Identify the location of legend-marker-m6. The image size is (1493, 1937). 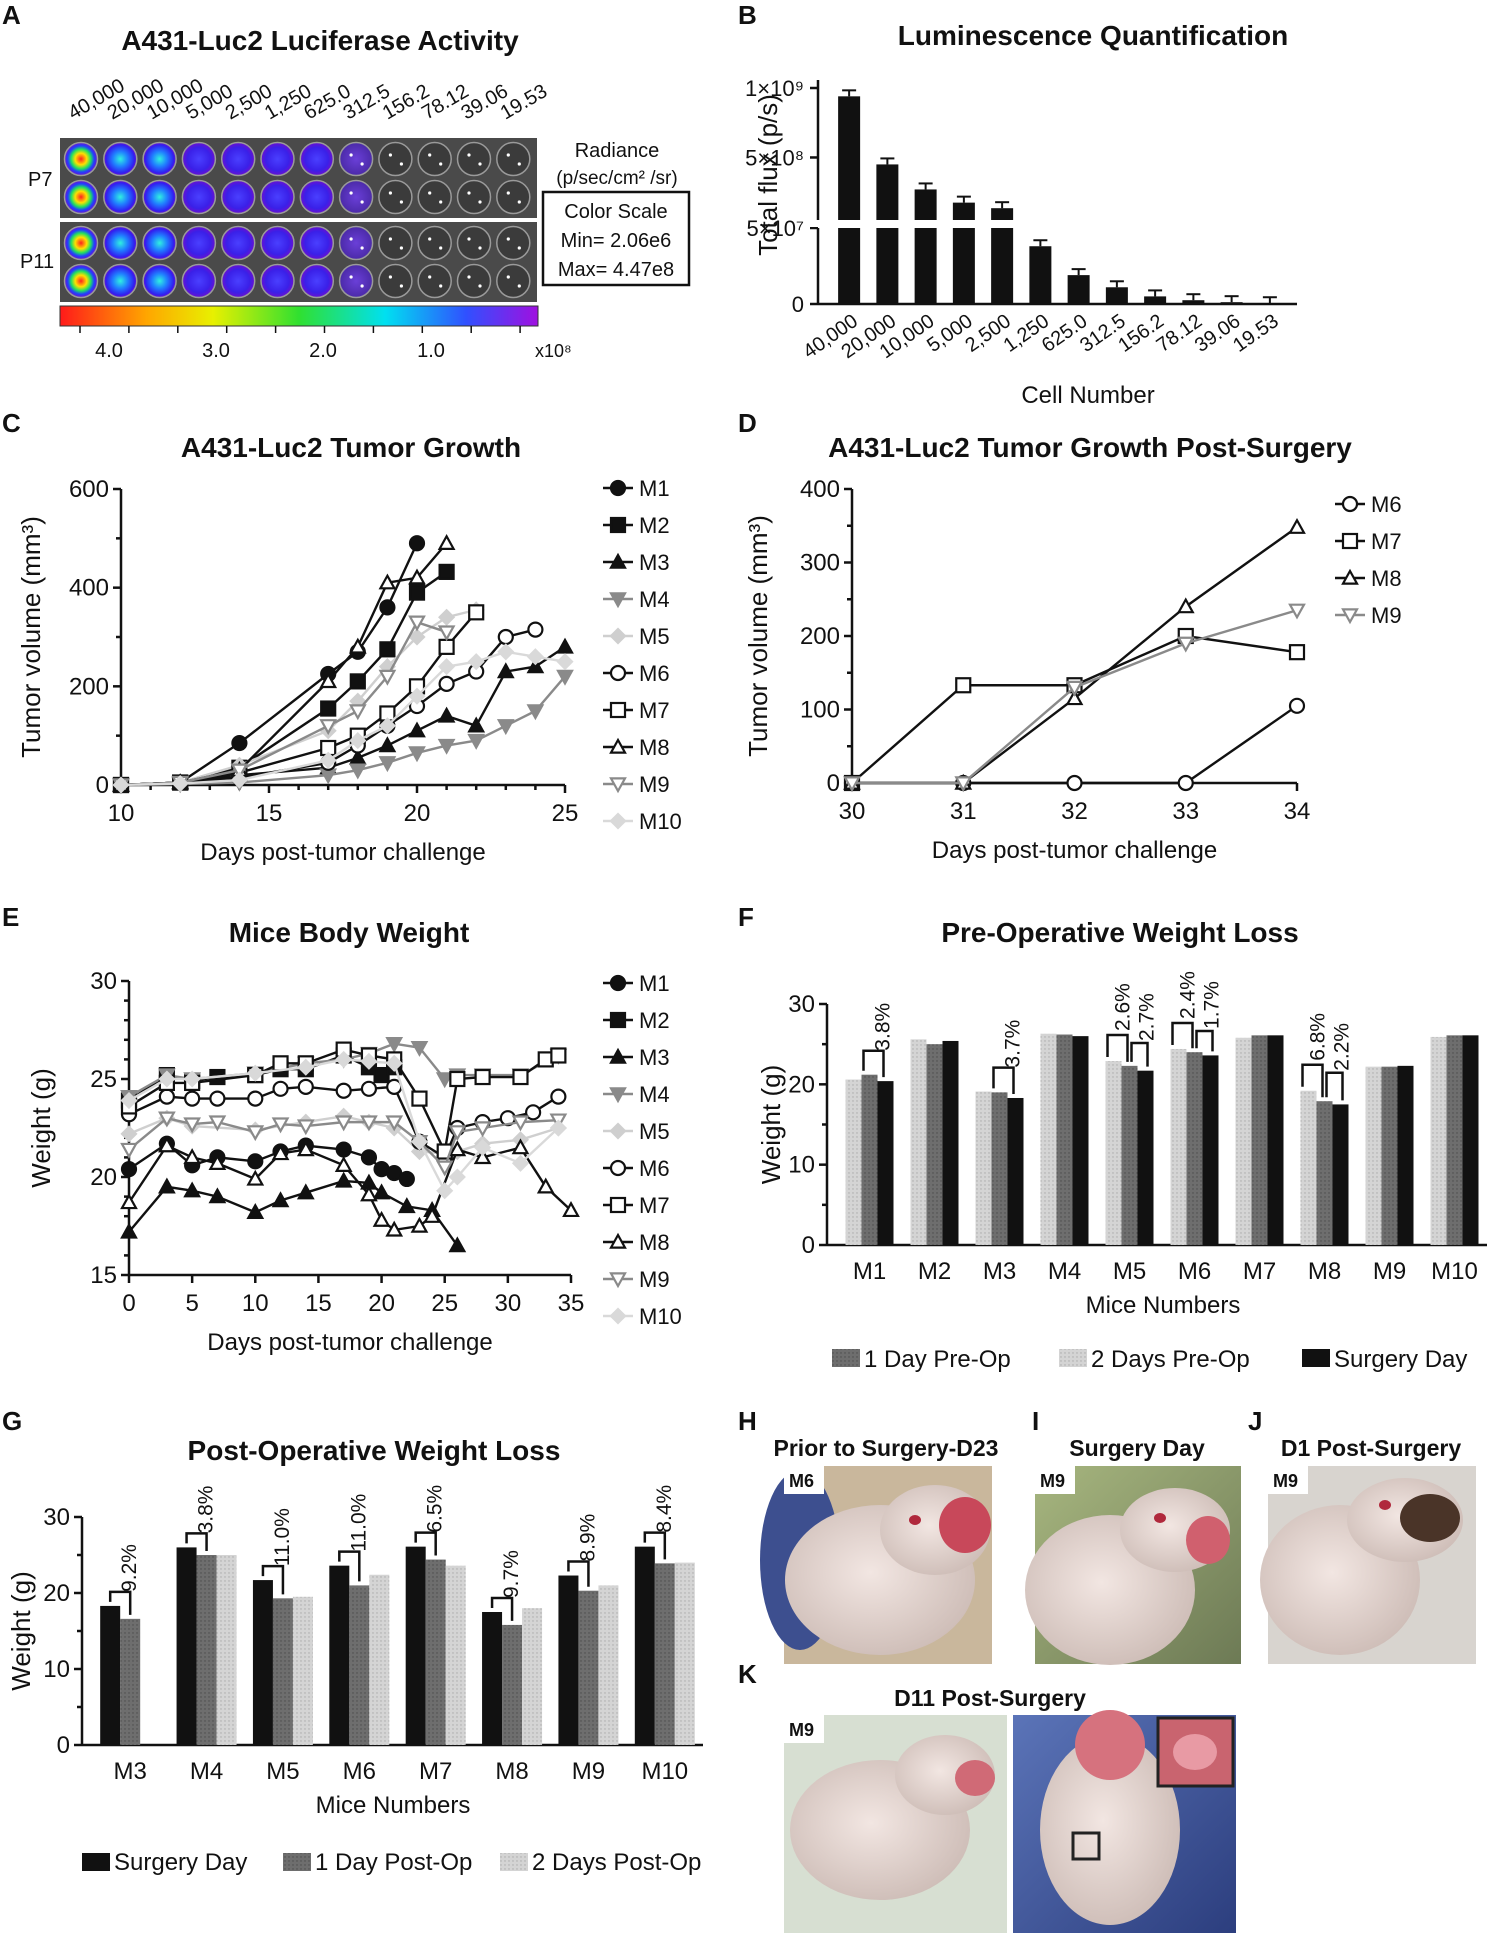
(618, 673).